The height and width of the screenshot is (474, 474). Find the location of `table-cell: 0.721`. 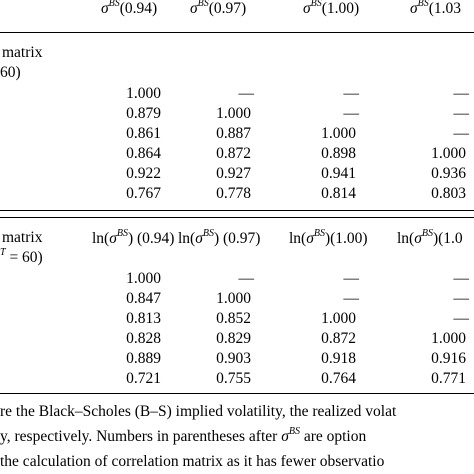

table-cell: 0.721 is located at coordinates (143, 378).